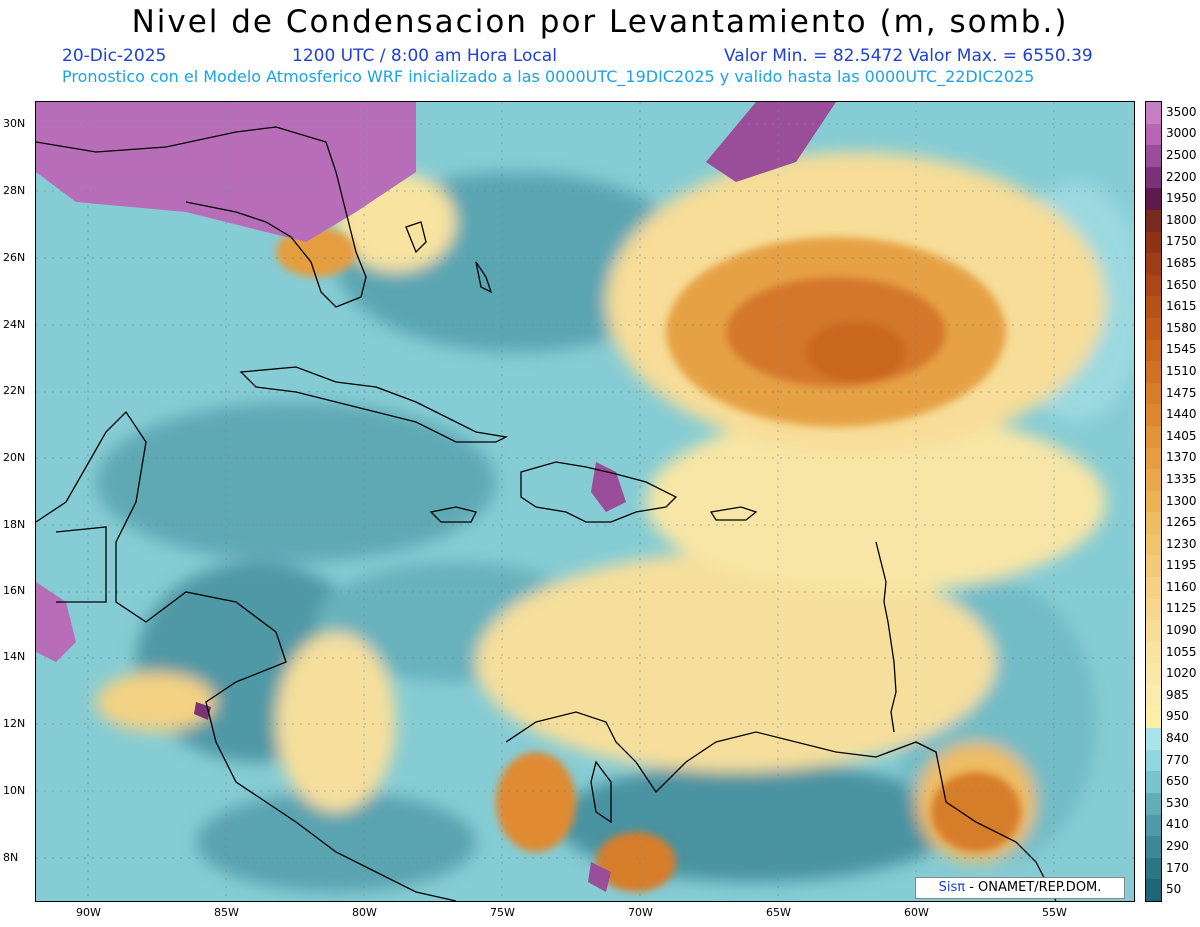 This screenshot has width=1200, height=927. I want to click on lon-label: 80W, so click(364, 912).